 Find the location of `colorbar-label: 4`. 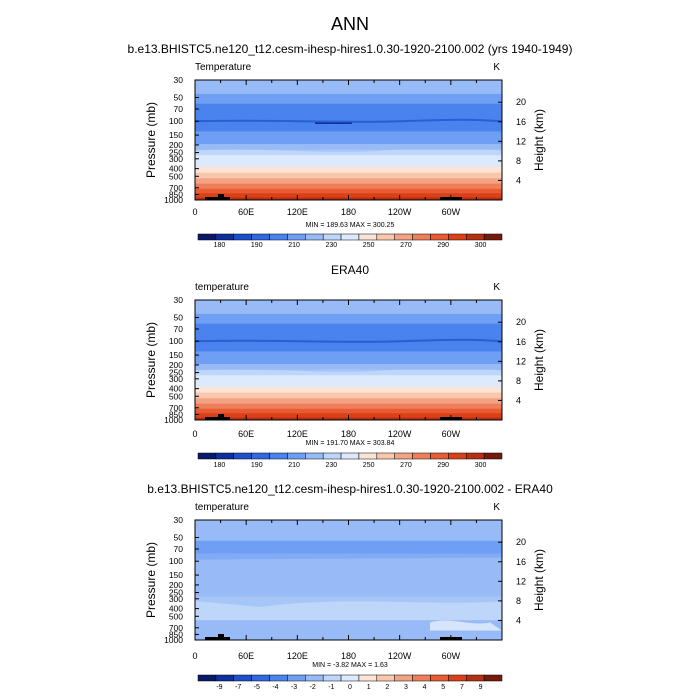

colorbar-label: 4 is located at coordinates (425, 687).